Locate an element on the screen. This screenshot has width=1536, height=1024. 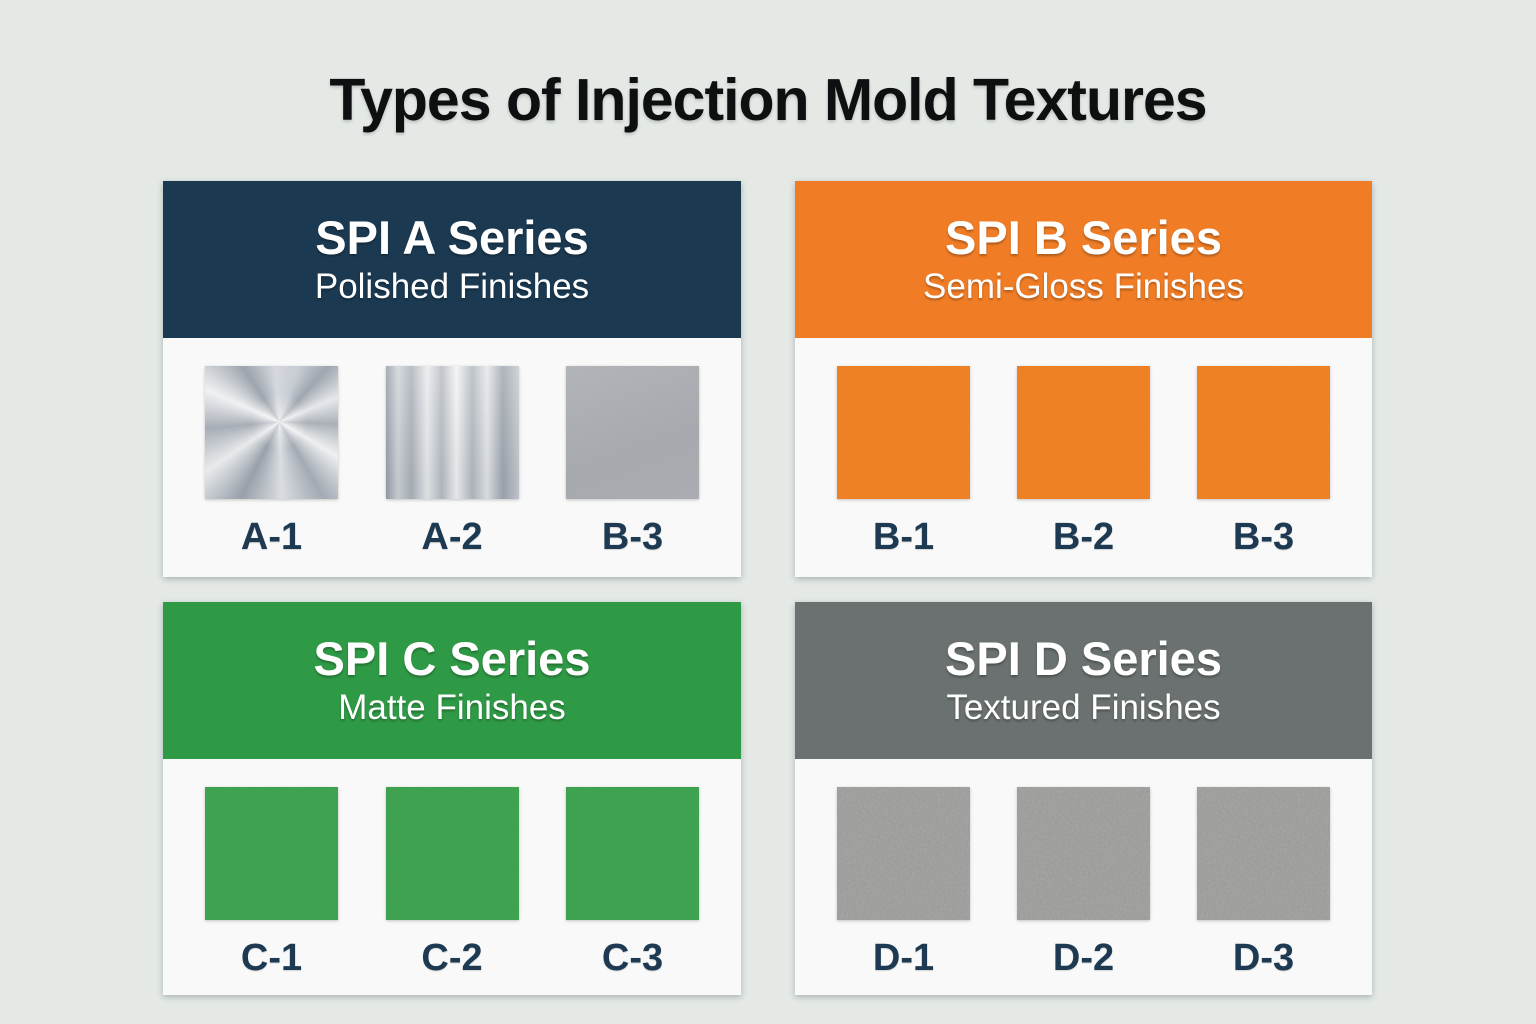
swatch-cell: C-1 is located at coordinates (271, 891).